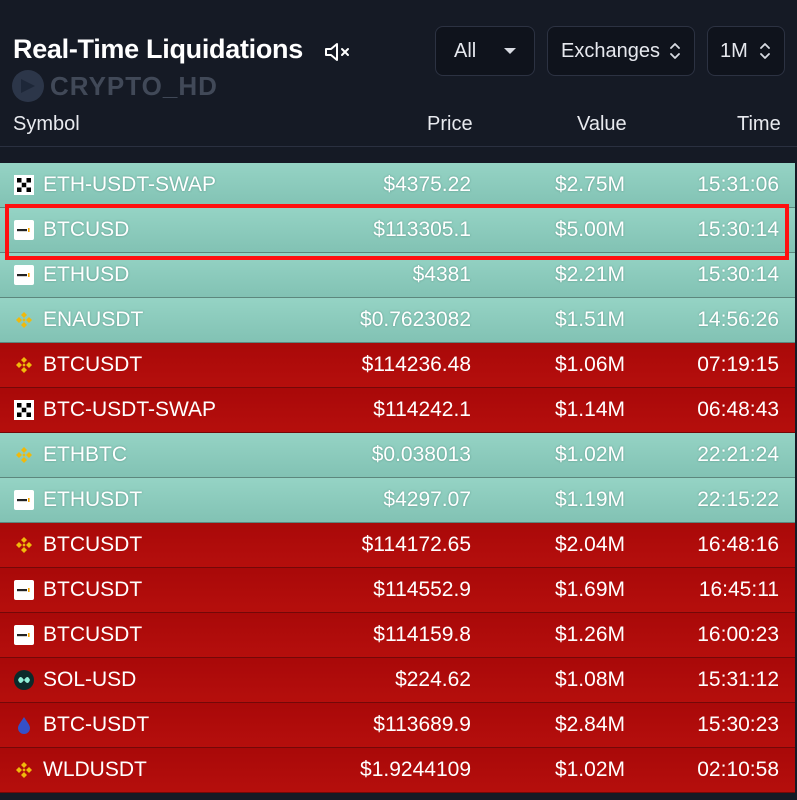 This screenshot has height=800, width=797. Describe the element at coordinates (46, 124) in the screenshot. I see `column-header-symbol: Symbol` at that location.